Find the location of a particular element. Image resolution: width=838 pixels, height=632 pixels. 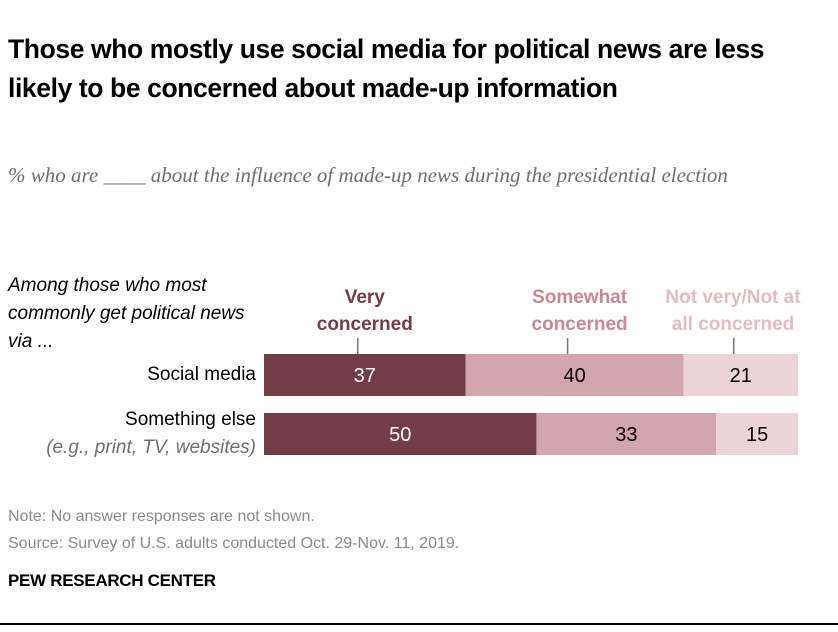

bottom-rule is located at coordinates (419, 624).